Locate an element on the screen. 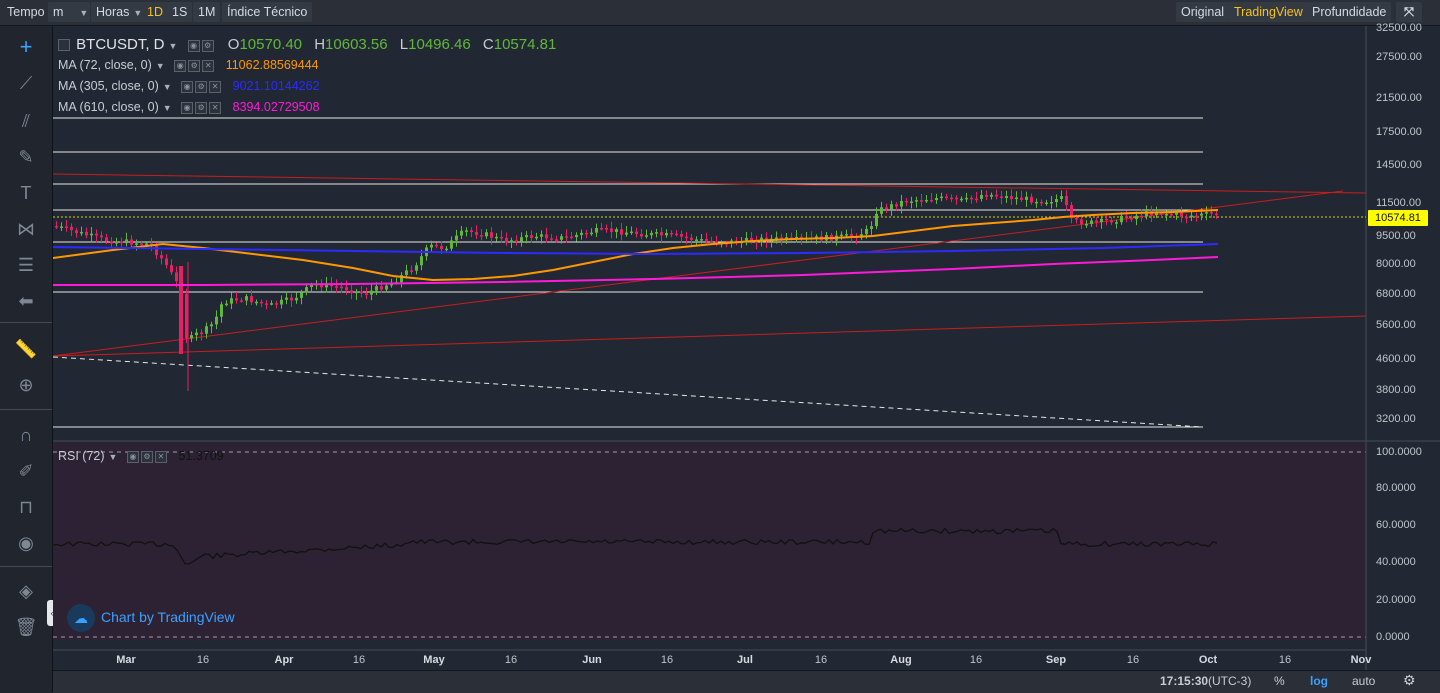 This screenshot has height=693, width=1440. rsi-label: RSI (72) is located at coordinates (81, 456).